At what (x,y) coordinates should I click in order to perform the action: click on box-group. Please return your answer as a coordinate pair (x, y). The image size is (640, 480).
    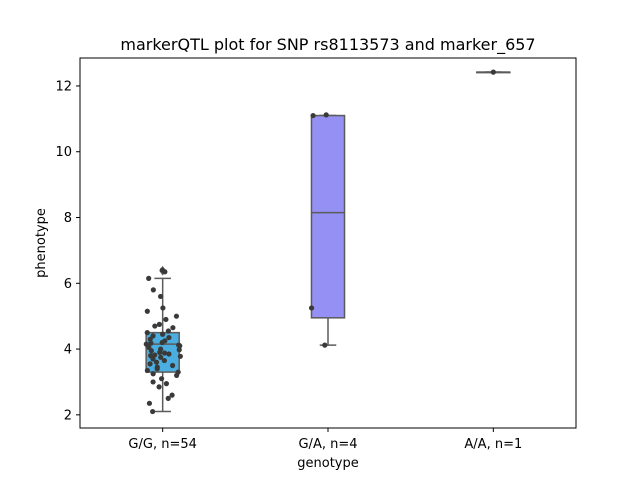
    Looking at the image, I should click on (328, 230).